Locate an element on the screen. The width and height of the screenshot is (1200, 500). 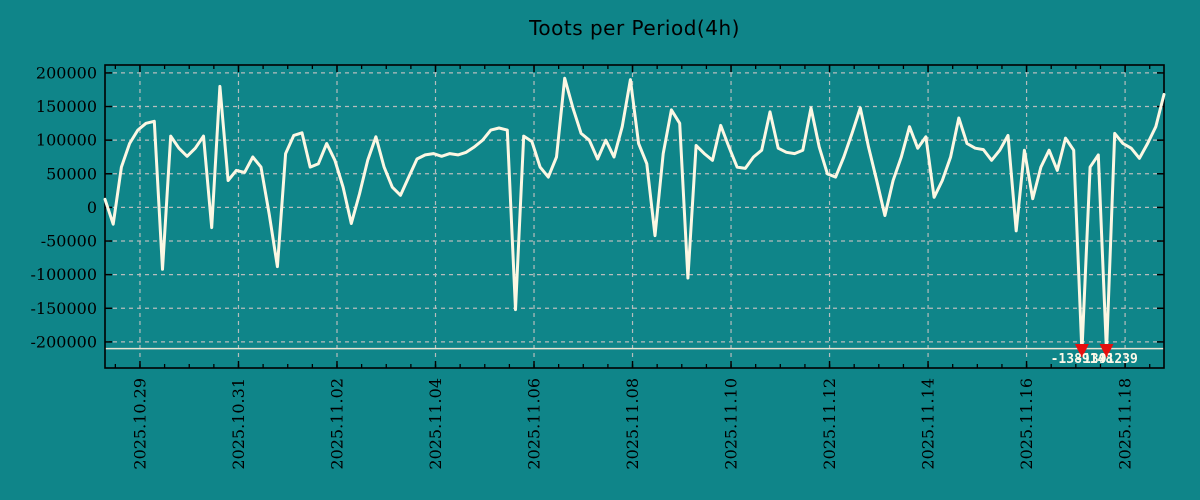
x-tick-label-group: 2025.11.14 is located at coordinates (928, 424).